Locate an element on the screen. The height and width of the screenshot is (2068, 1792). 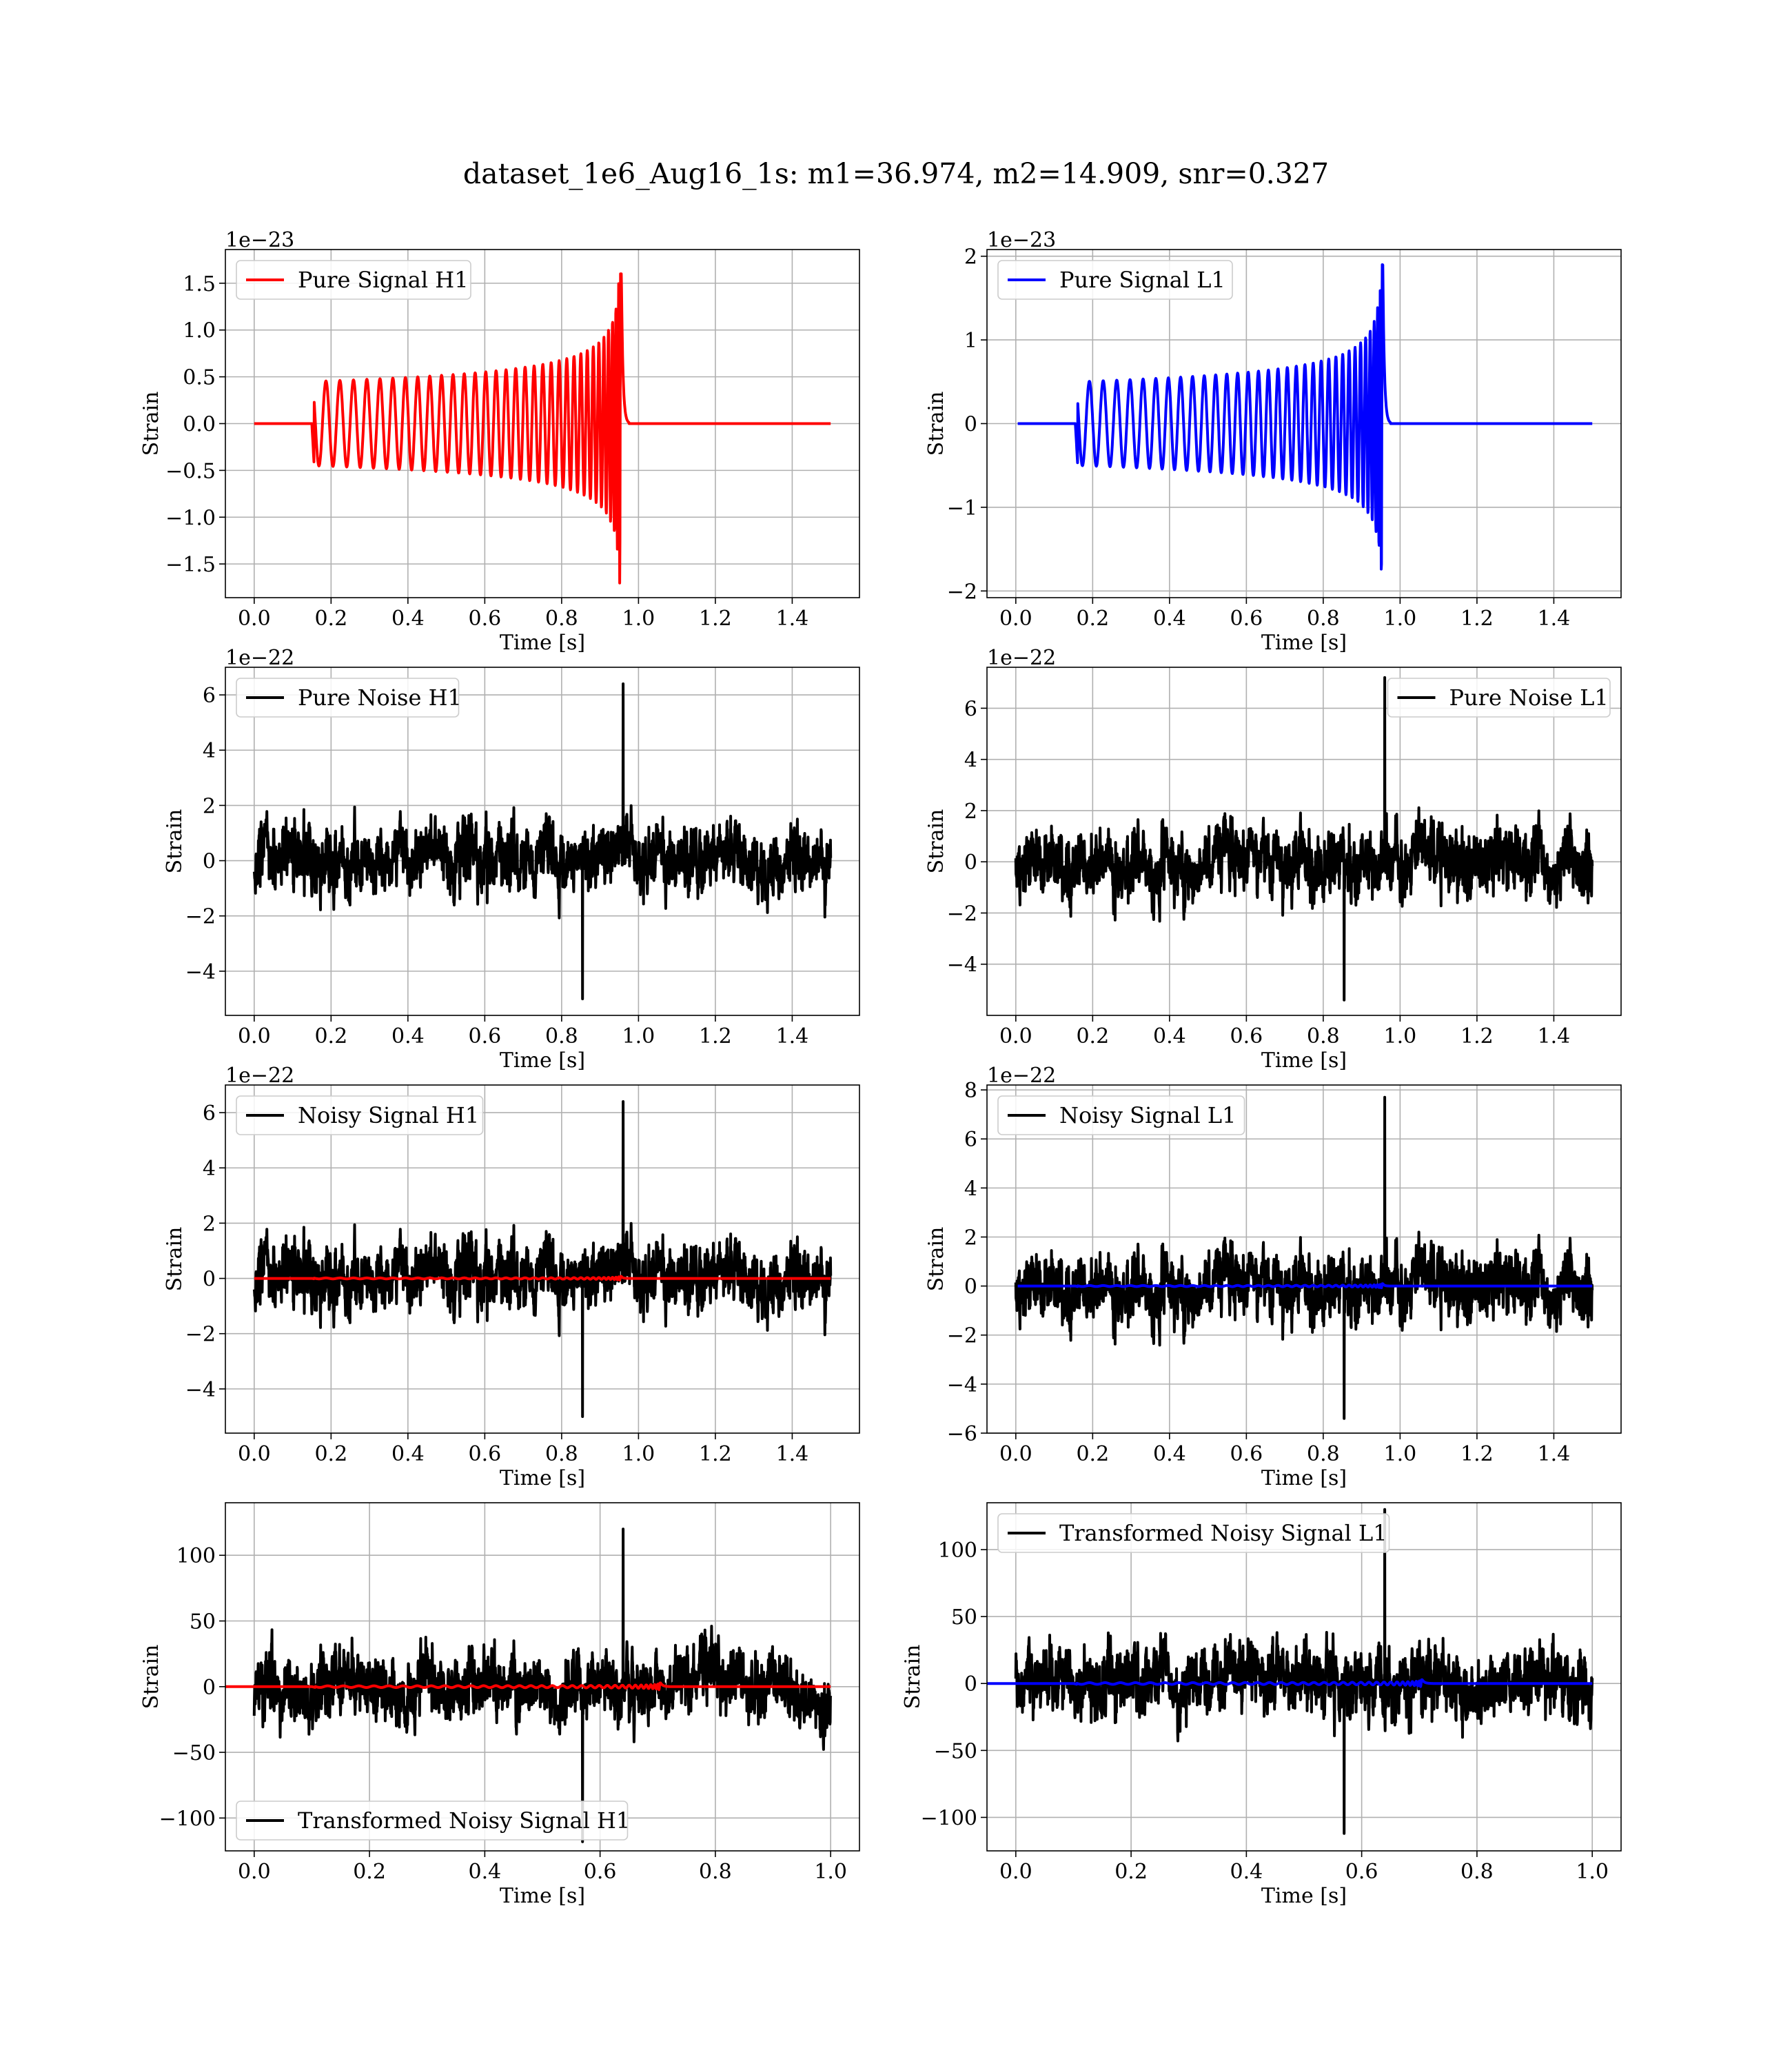
y-tick-label: −0.5 is located at coordinates (190, 471).